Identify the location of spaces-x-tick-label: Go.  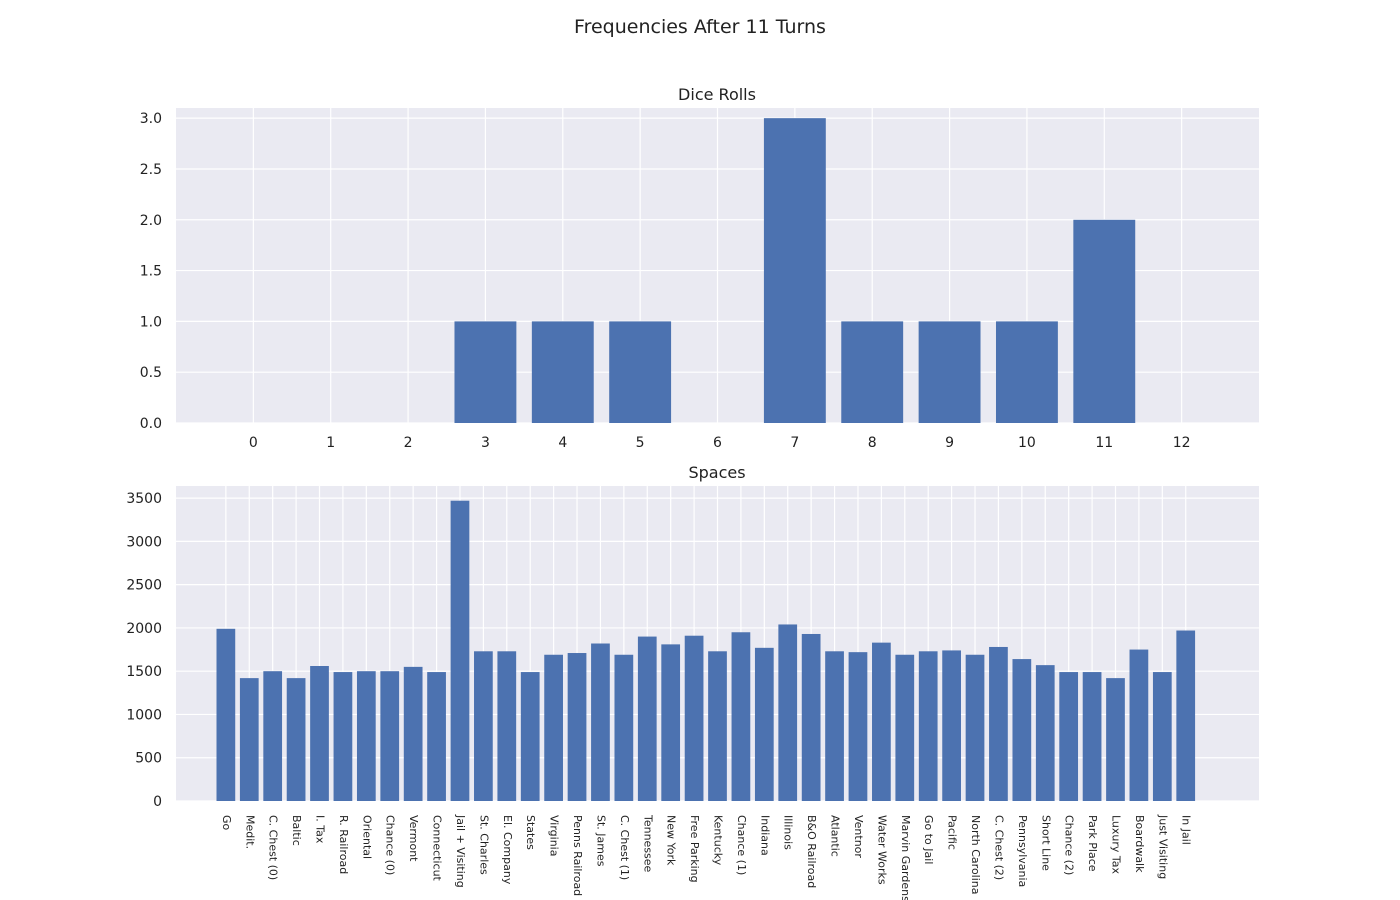
(226, 823).